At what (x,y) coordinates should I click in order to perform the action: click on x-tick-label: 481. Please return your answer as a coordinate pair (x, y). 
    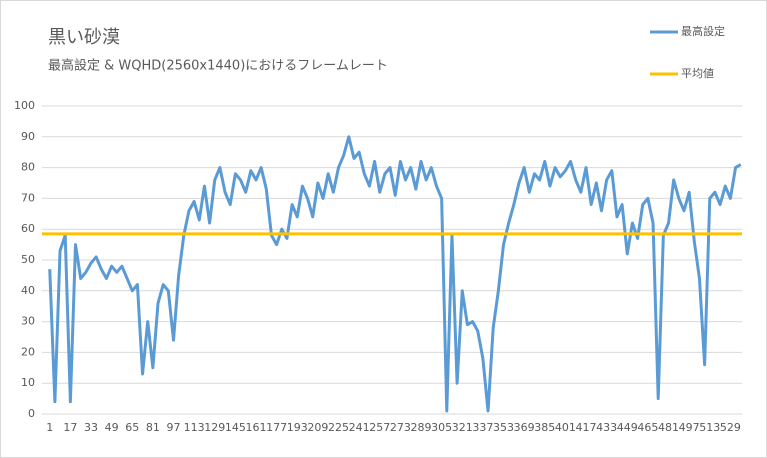
    Looking at the image, I should click on (668, 427).